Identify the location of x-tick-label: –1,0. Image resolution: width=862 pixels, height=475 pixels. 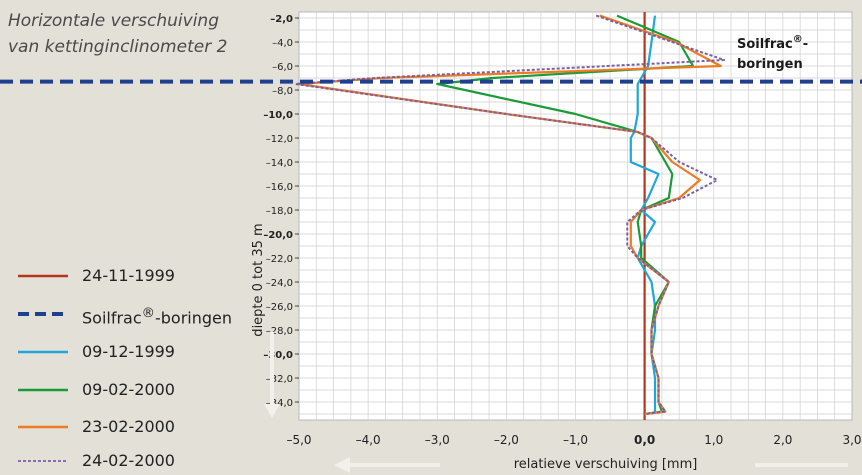
(575, 440).